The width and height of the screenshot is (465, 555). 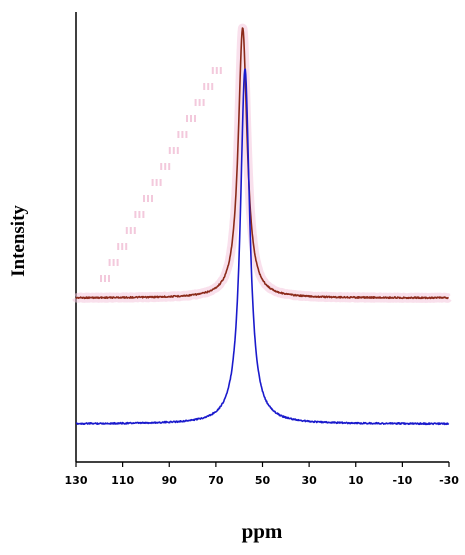 What do you see at coordinates (216, 480) in the screenshot?
I see `x-tick-label: 70` at bounding box center [216, 480].